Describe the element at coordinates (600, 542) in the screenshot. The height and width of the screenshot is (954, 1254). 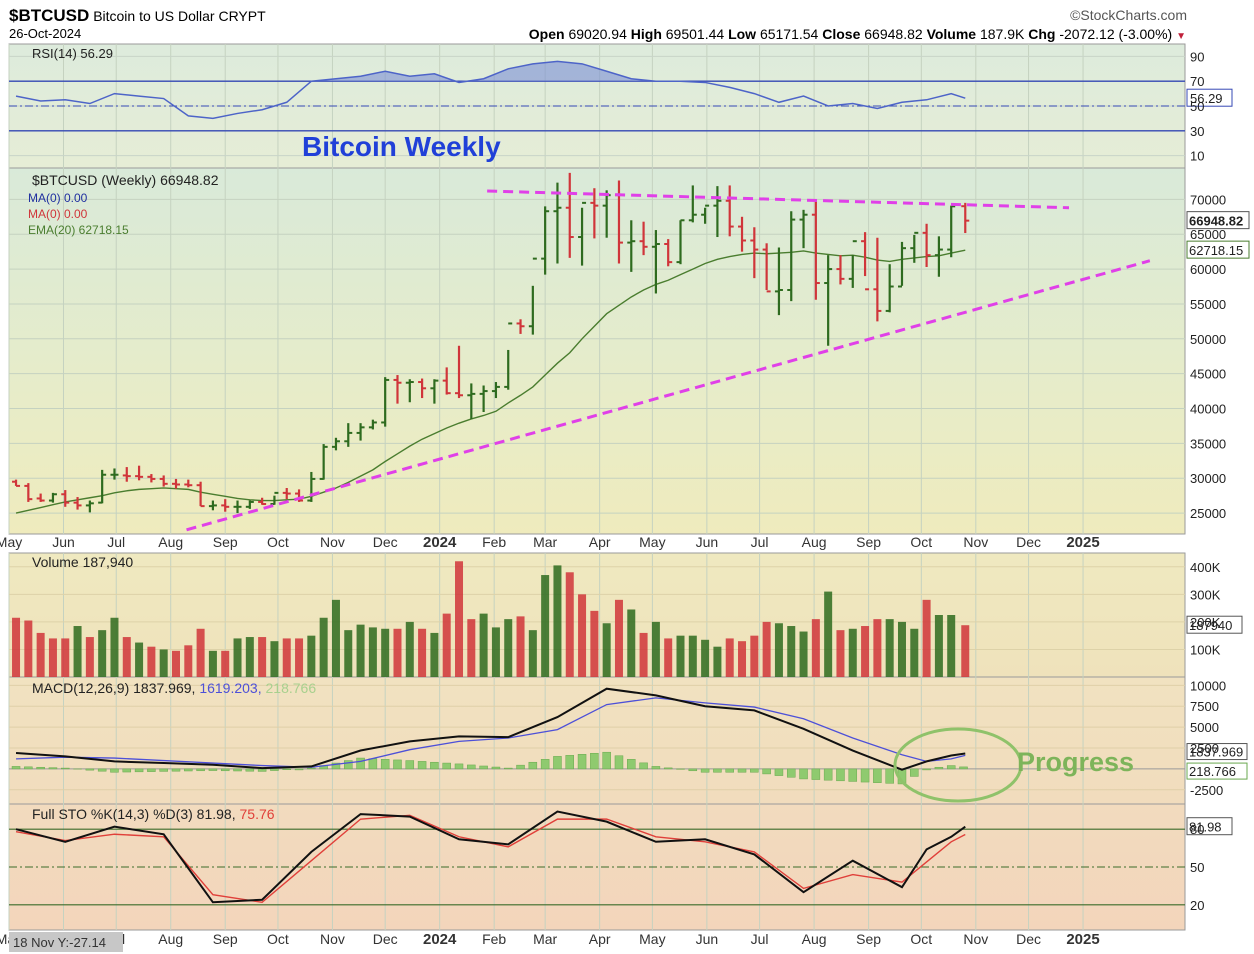
I see `price-month-label: Apr` at that location.